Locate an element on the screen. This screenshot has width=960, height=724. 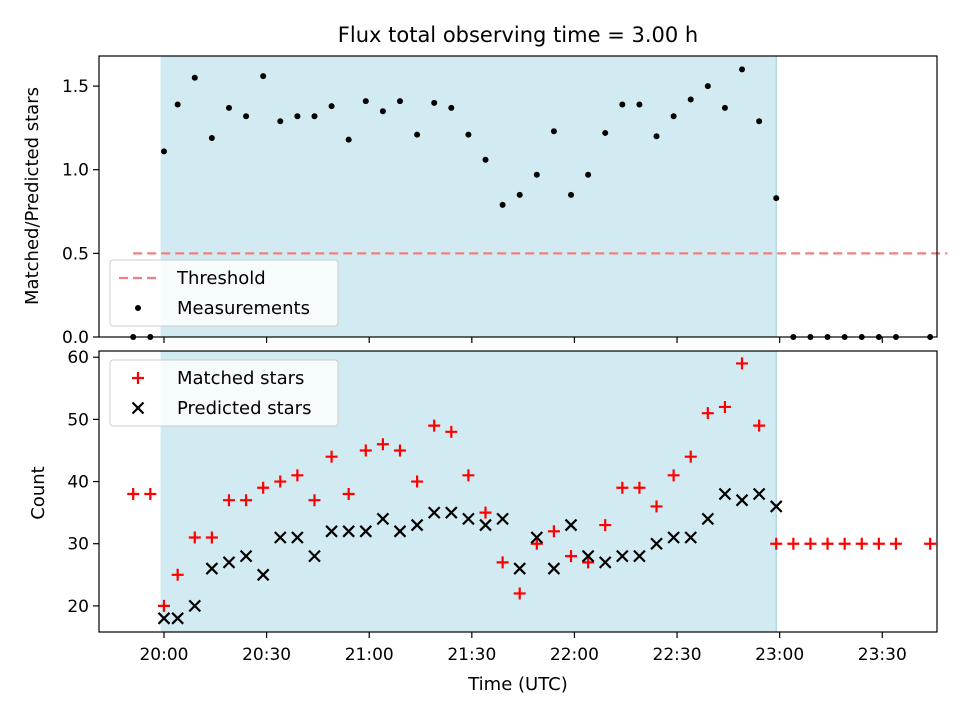
legend-measurement-swatch is located at coordinates (138, 308).